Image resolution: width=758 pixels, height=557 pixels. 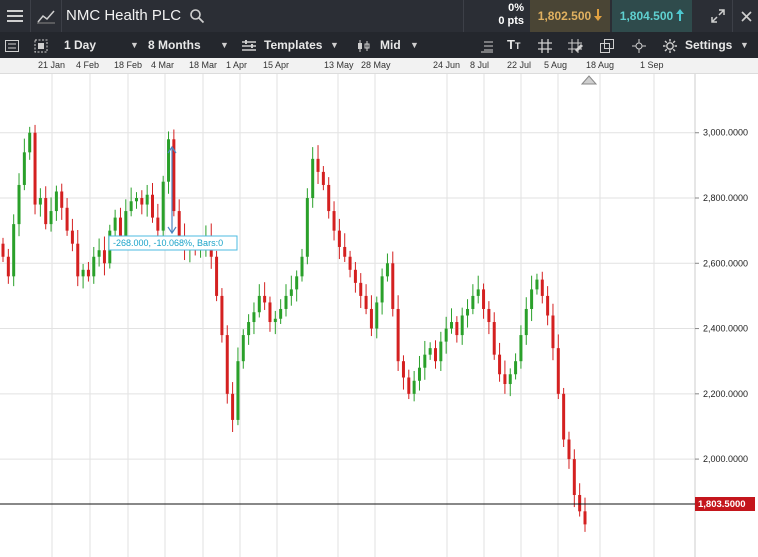 What do you see at coordinates (487, 45) in the screenshot?
I see `indicators-icon` at bounding box center [487, 45].